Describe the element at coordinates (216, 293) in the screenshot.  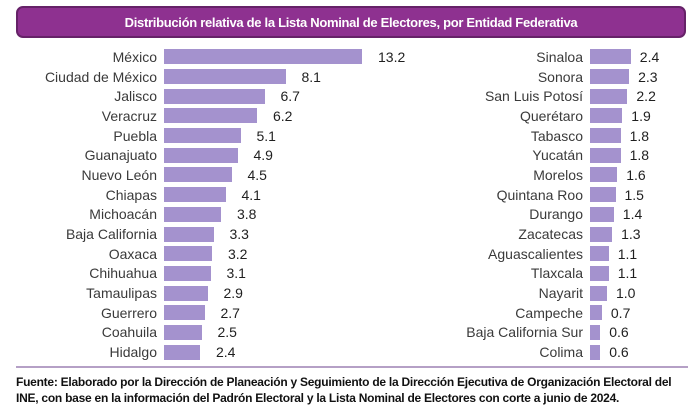
I see `bar-row: Tamaulipas 2.9` at that location.